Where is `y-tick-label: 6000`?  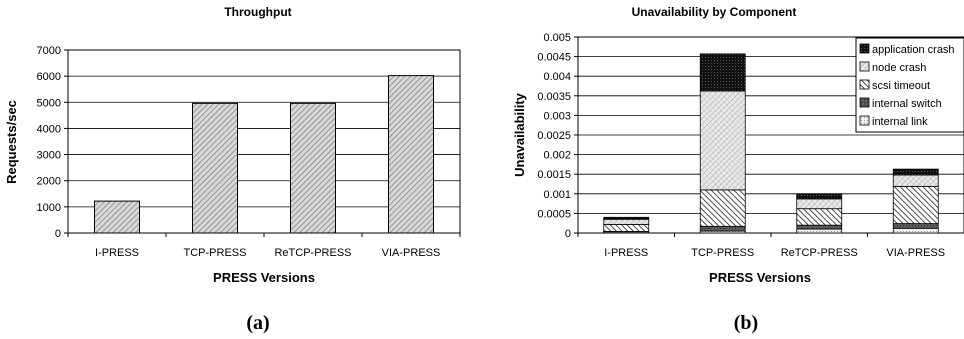
y-tick-label: 6000 is located at coordinates (49, 77).